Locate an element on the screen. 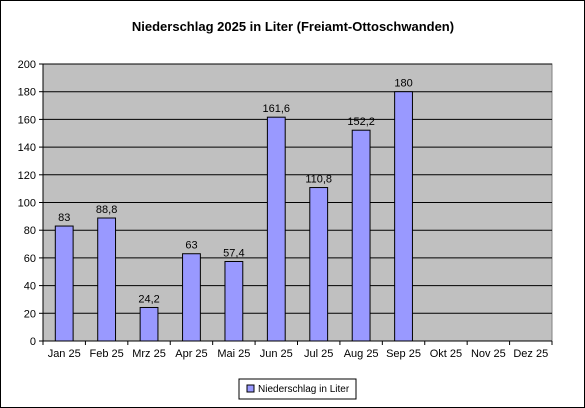 The image size is (585, 408). legend: Niederschlag in Liter is located at coordinates (297, 389).